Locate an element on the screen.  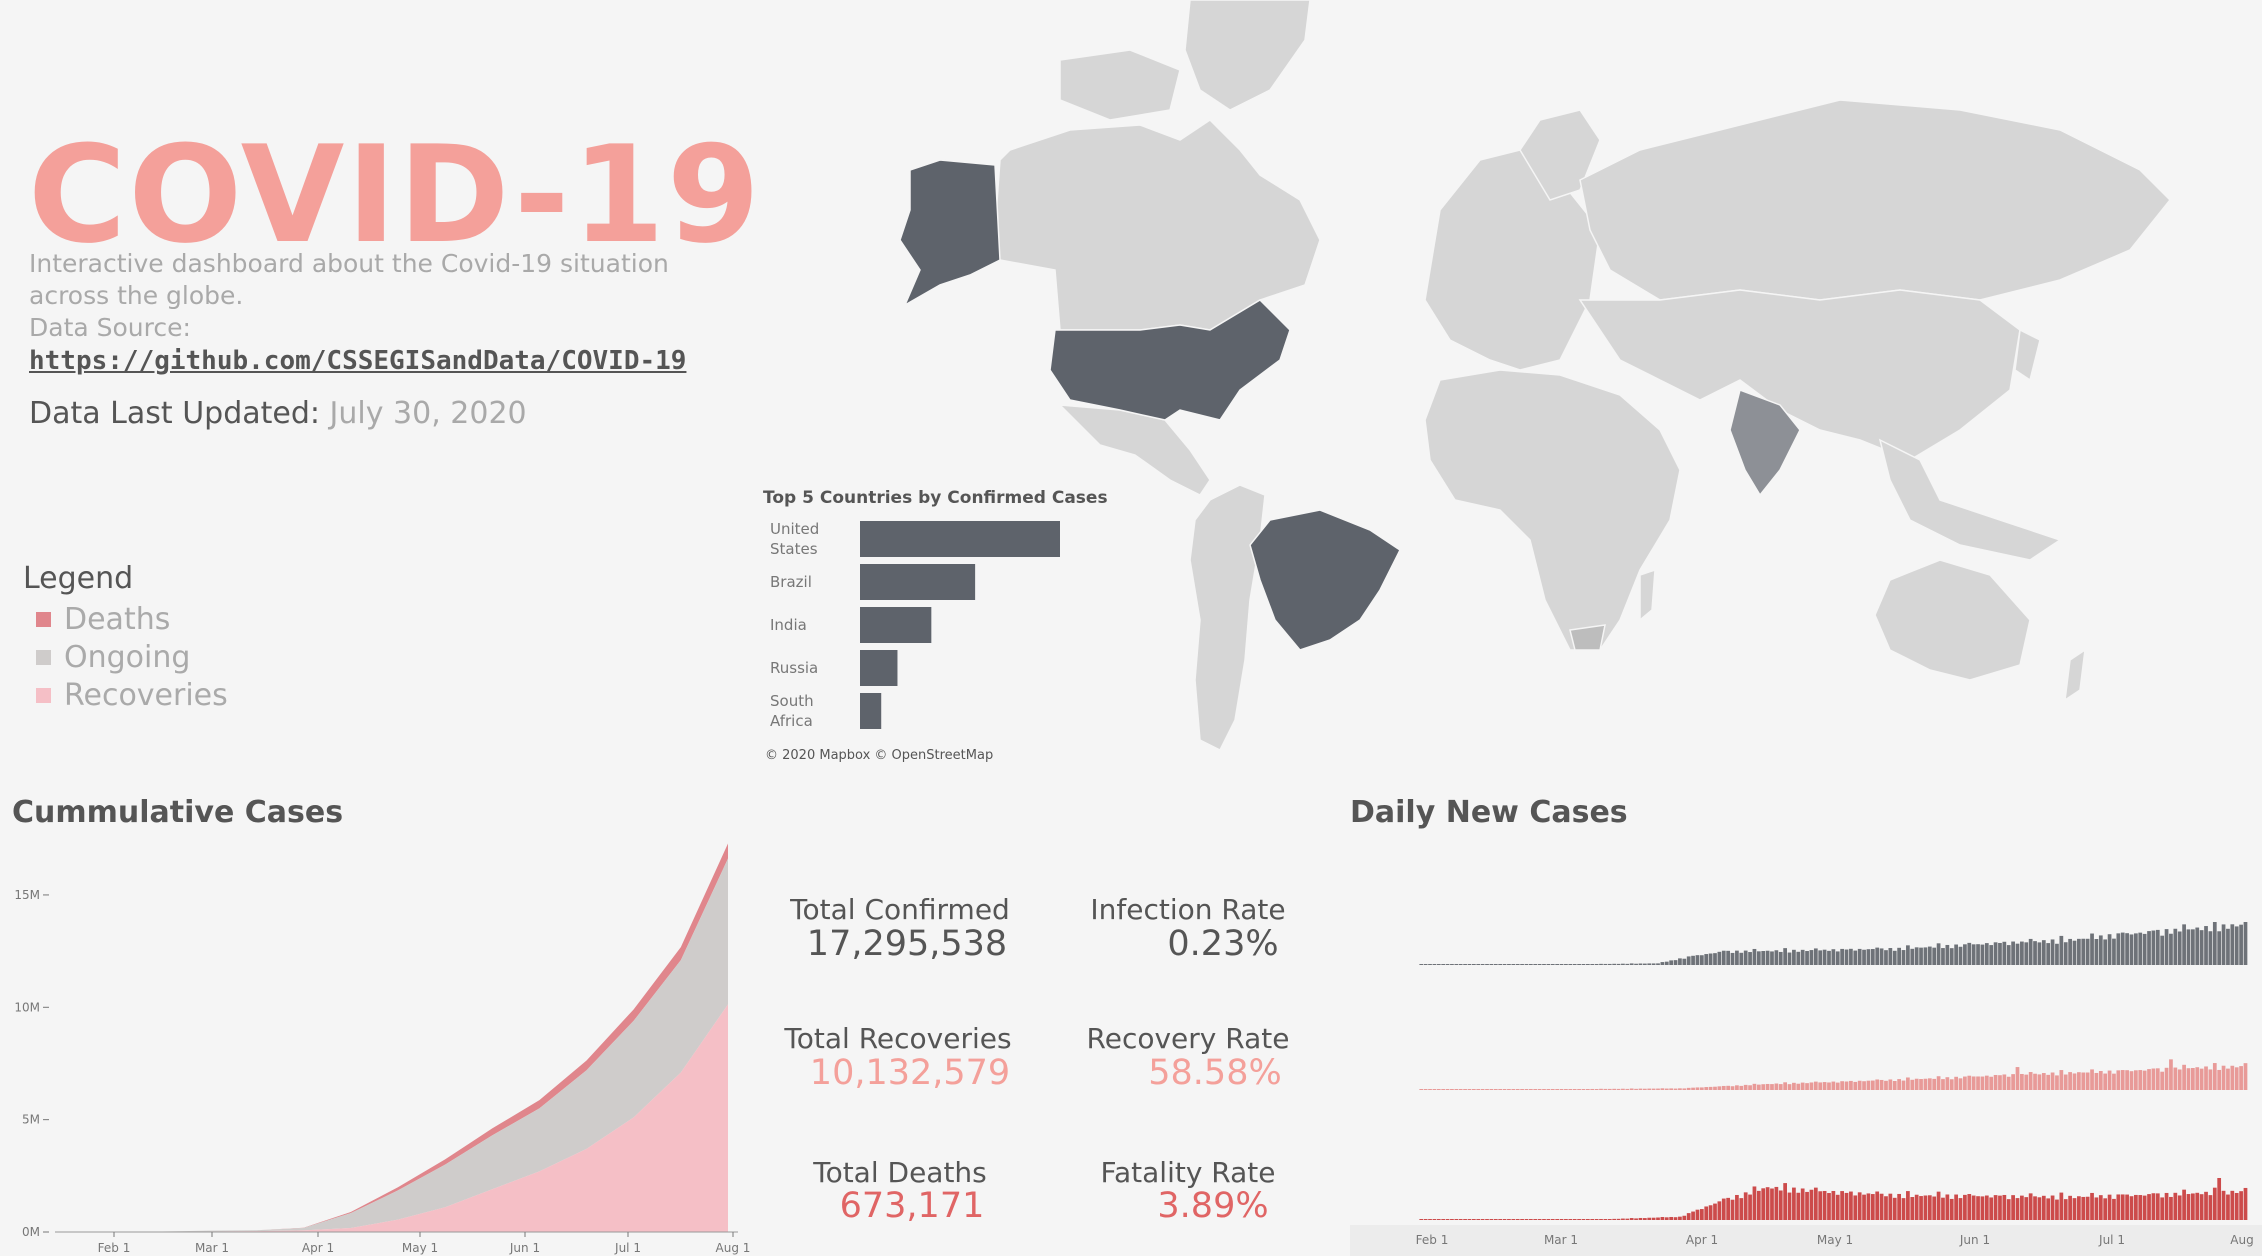
map-southeast-asia is located at coordinates (1970, 499).